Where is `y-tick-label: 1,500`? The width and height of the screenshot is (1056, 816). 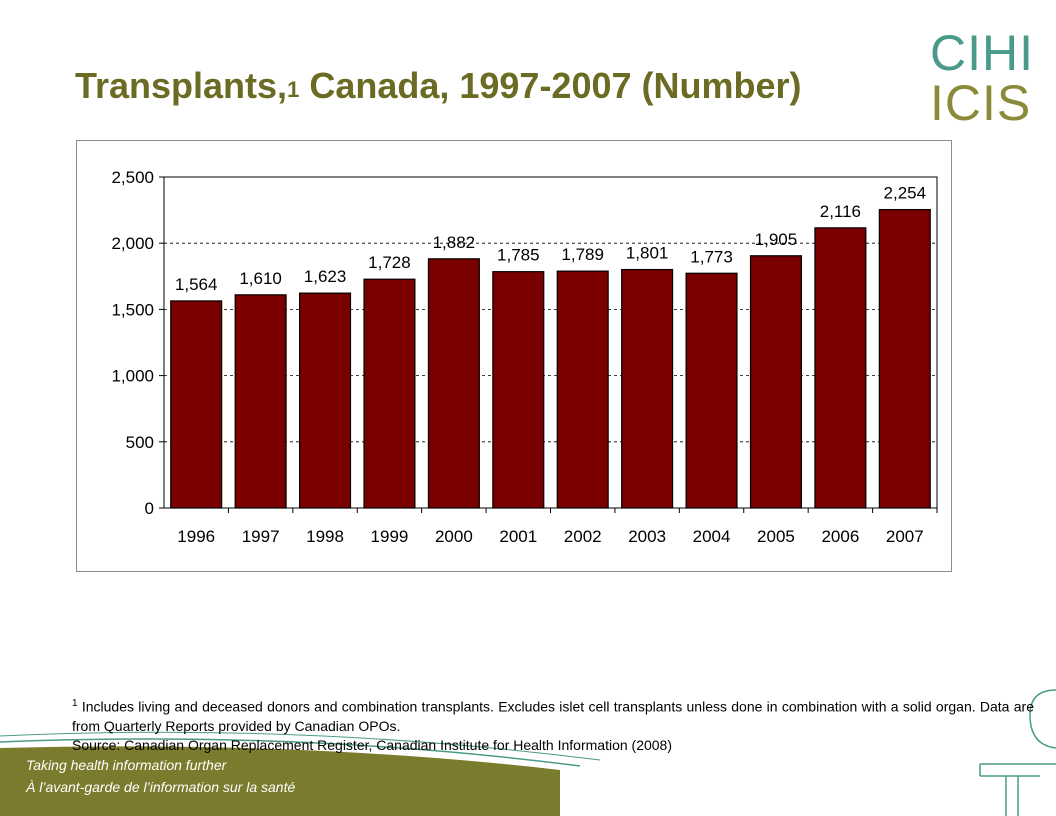 y-tick-label: 1,500 is located at coordinates (132, 309).